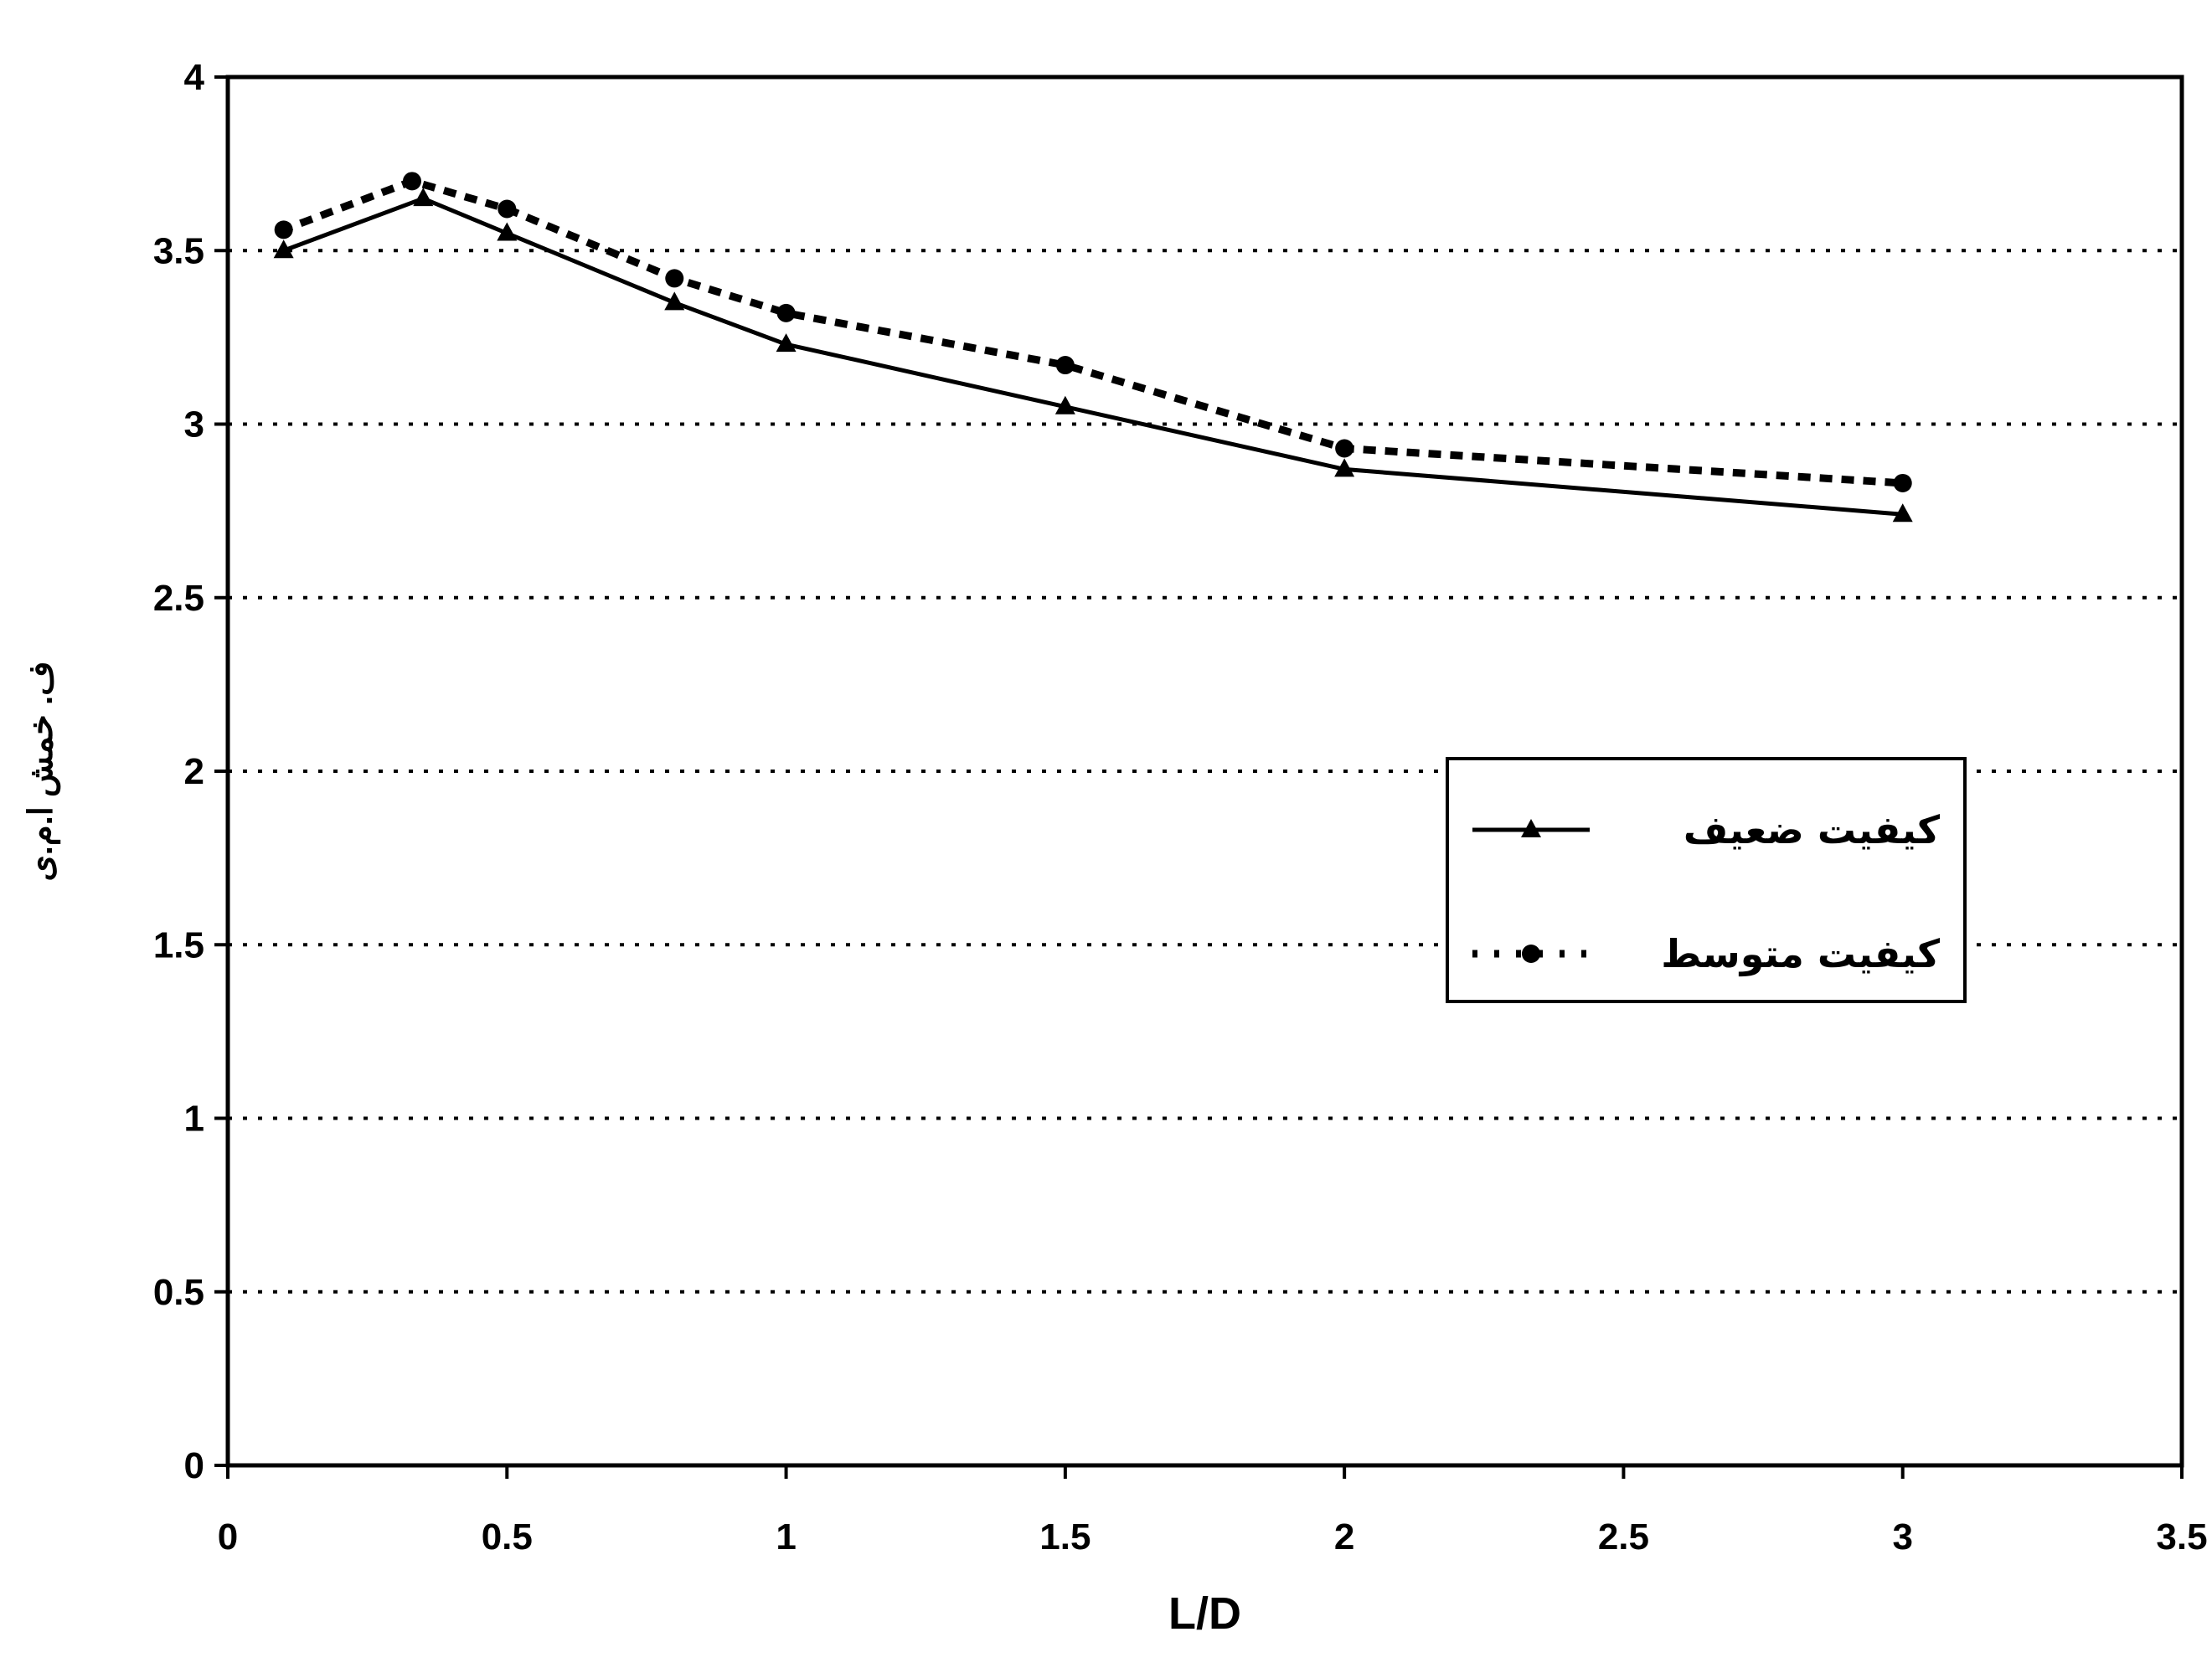  Describe the element at coordinates (178, 250) in the screenshot. I see `y-tick-label: 3.5` at that location.